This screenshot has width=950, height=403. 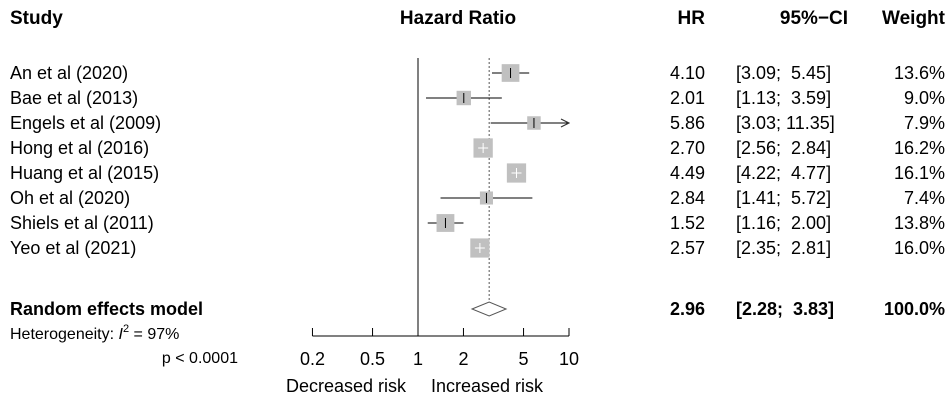 What do you see at coordinates (919, 148) in the screenshot?
I see `weight-value: 16.2%` at bounding box center [919, 148].